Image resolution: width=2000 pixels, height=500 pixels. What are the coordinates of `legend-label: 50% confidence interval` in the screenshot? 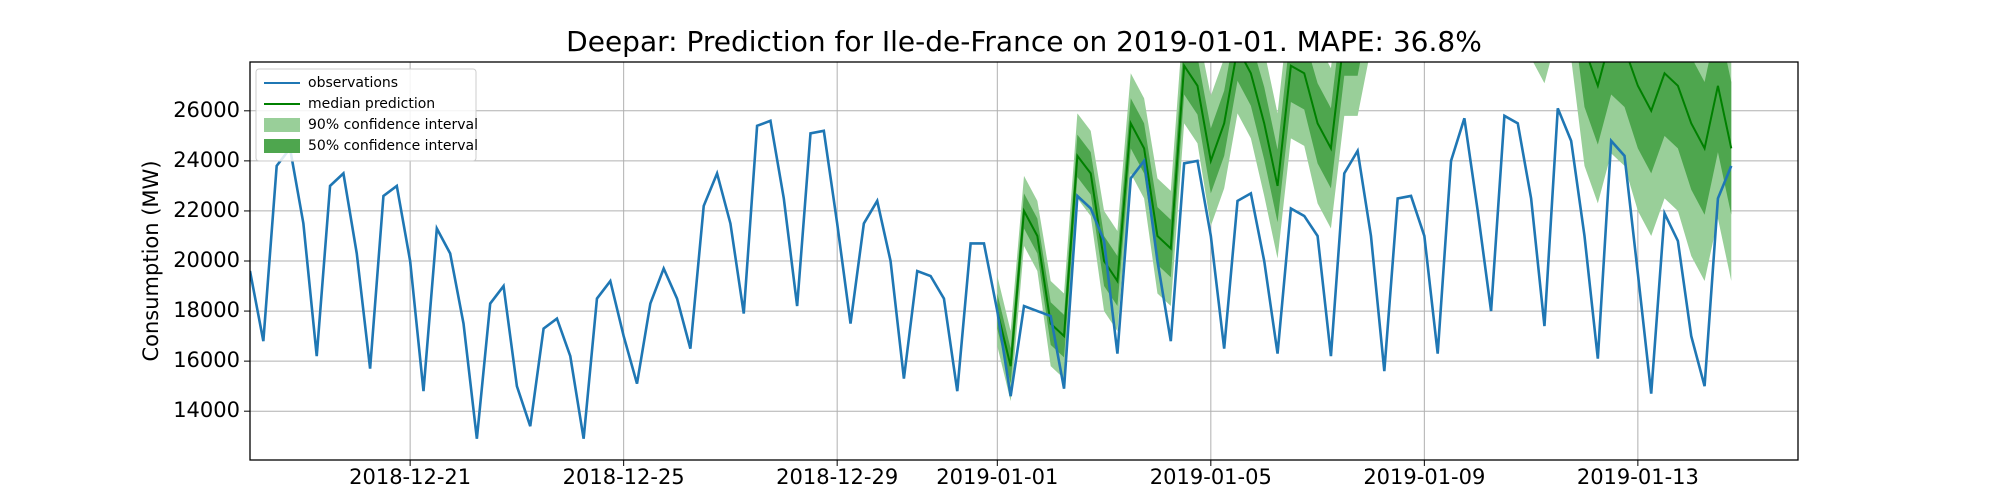 It's located at (393, 146).